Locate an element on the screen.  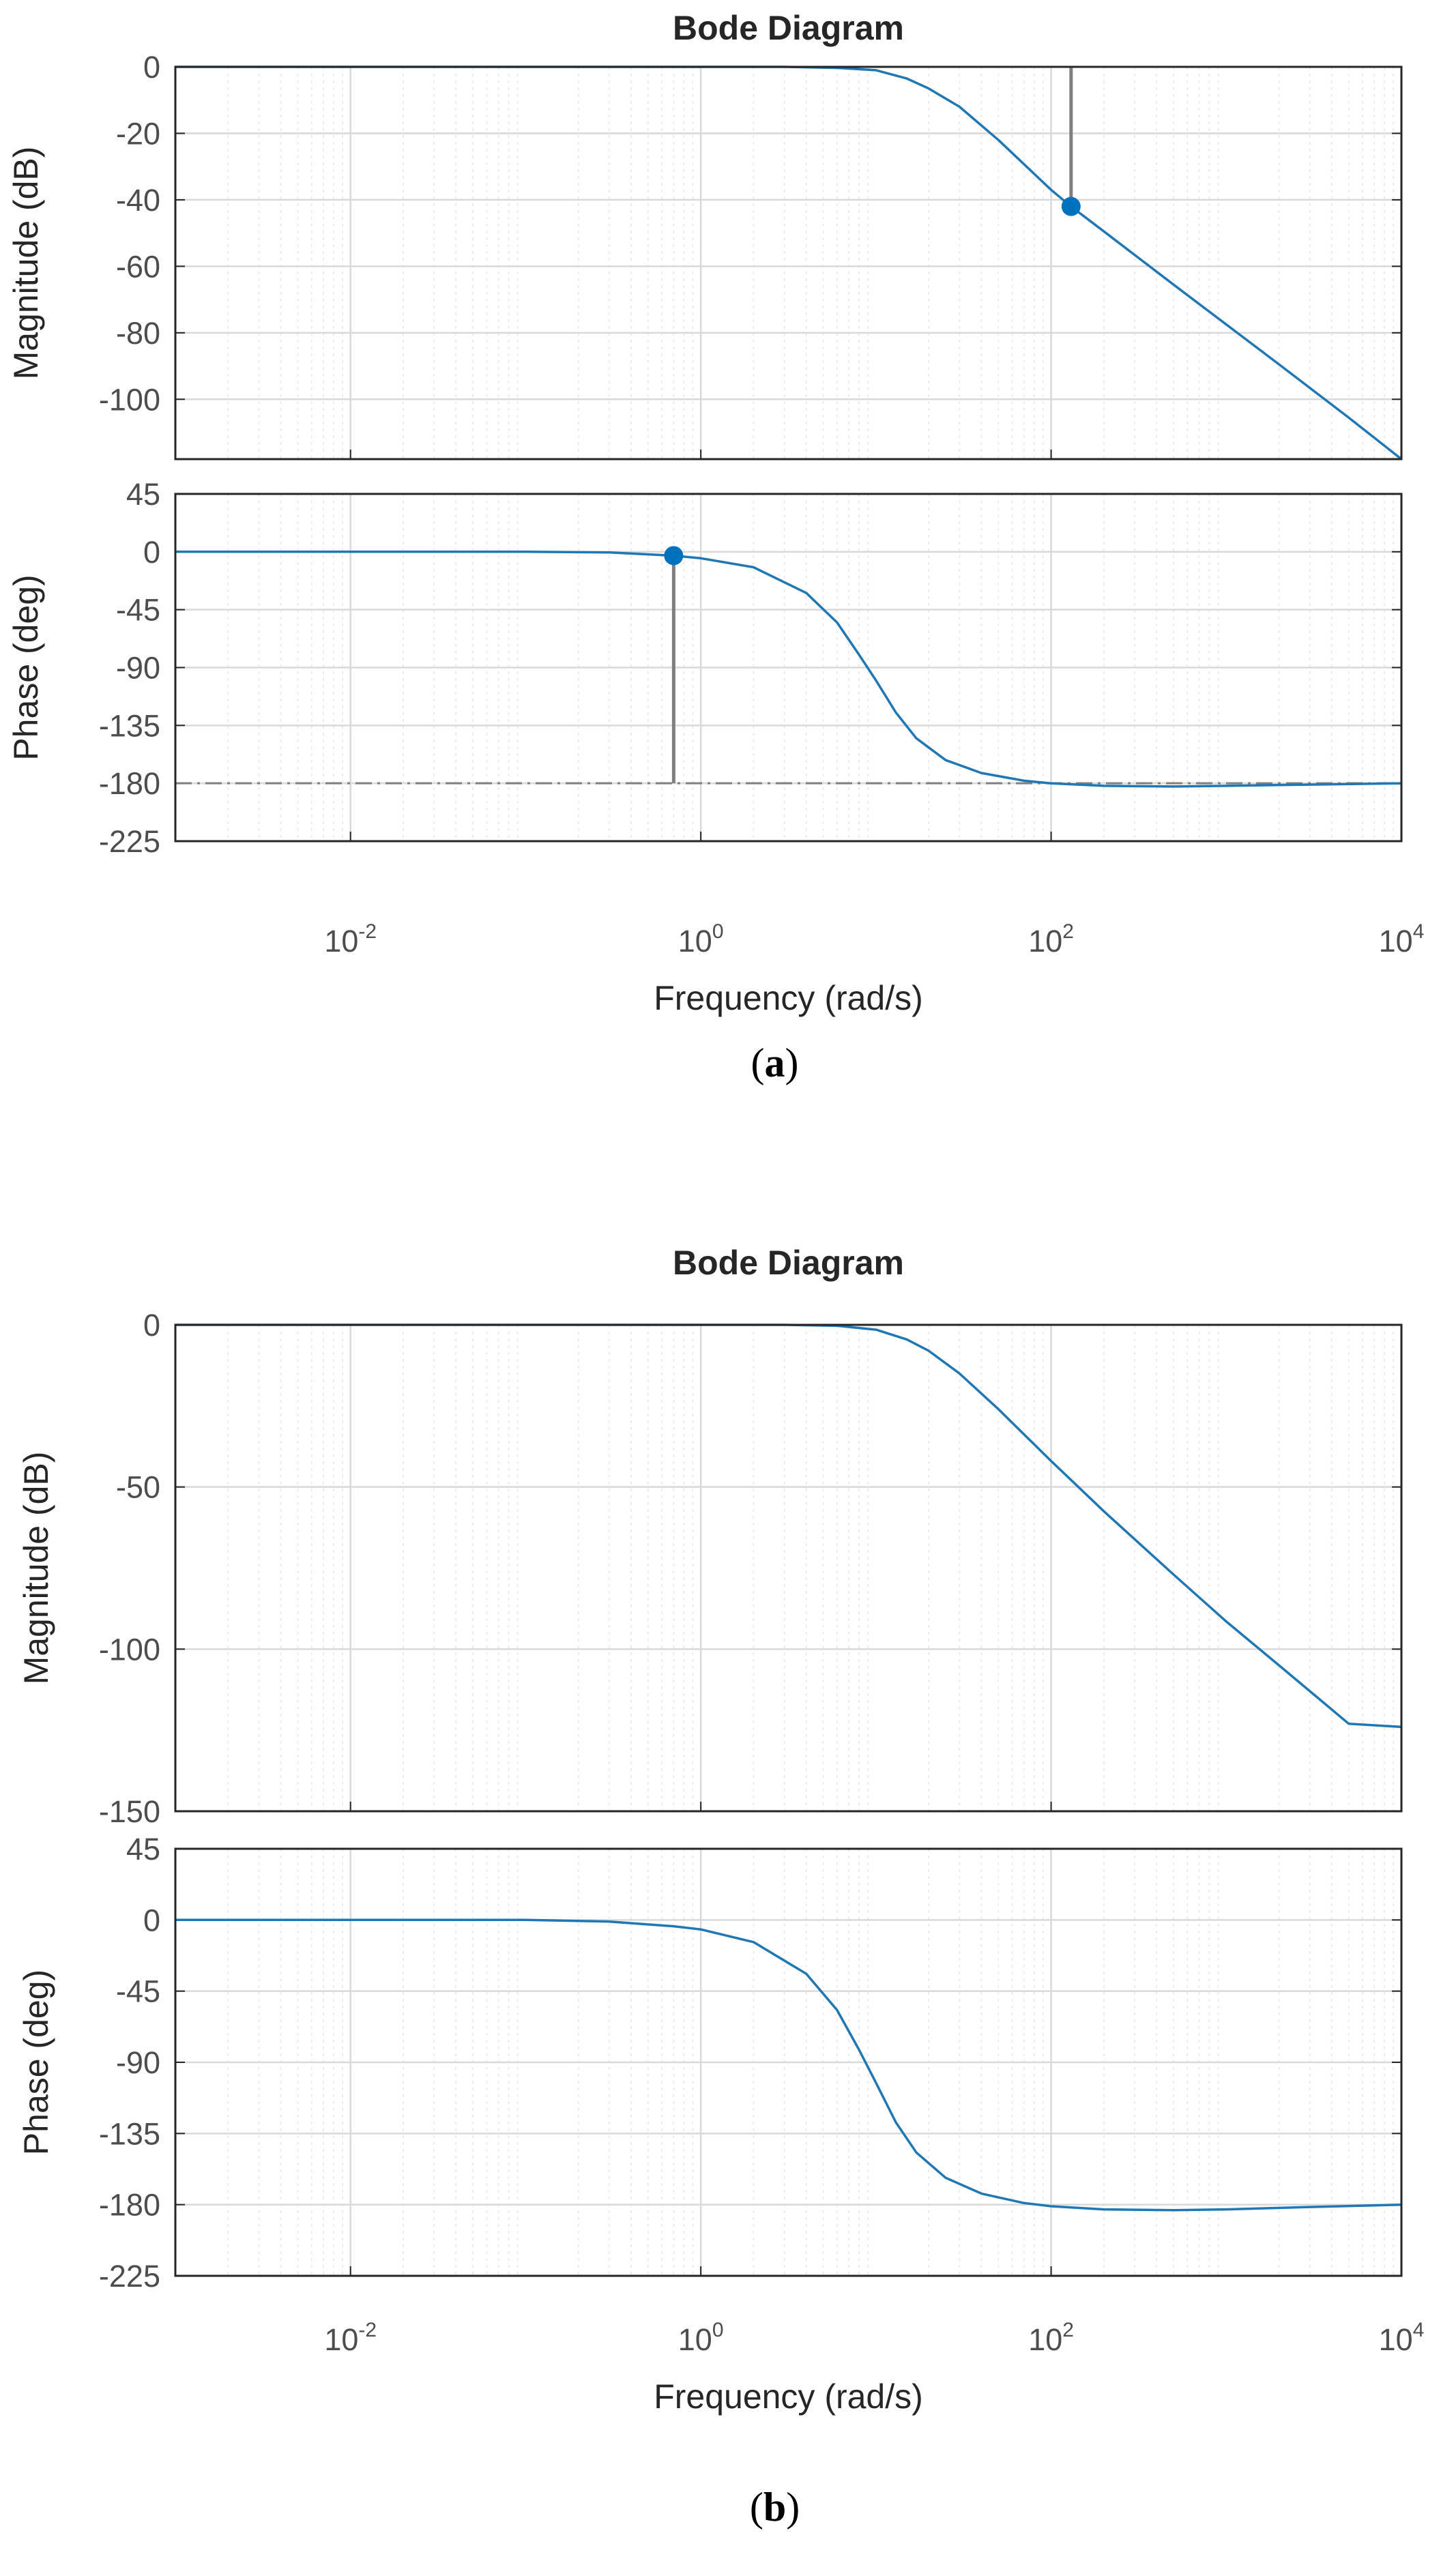
y-tick-label: -80 is located at coordinates (138, 333).